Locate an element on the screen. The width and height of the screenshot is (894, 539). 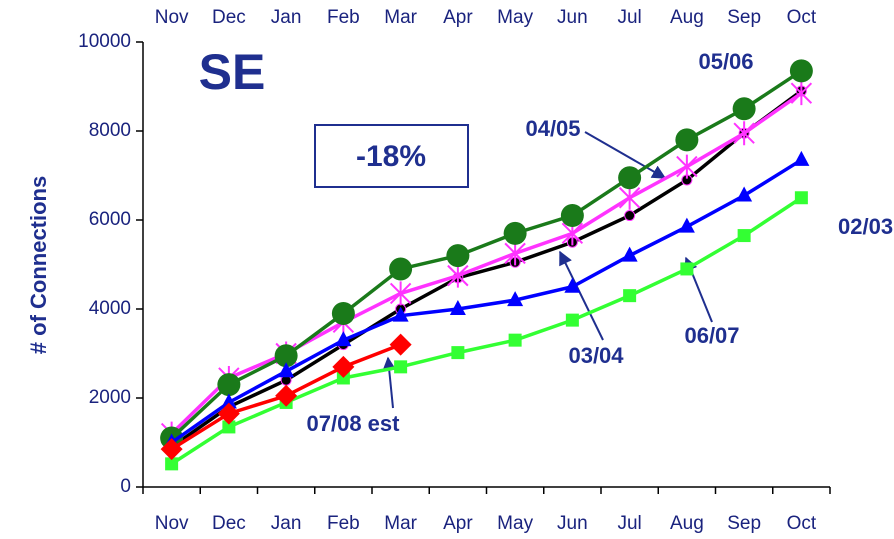
y-tick-label: 6000 is located at coordinates (110, 219).